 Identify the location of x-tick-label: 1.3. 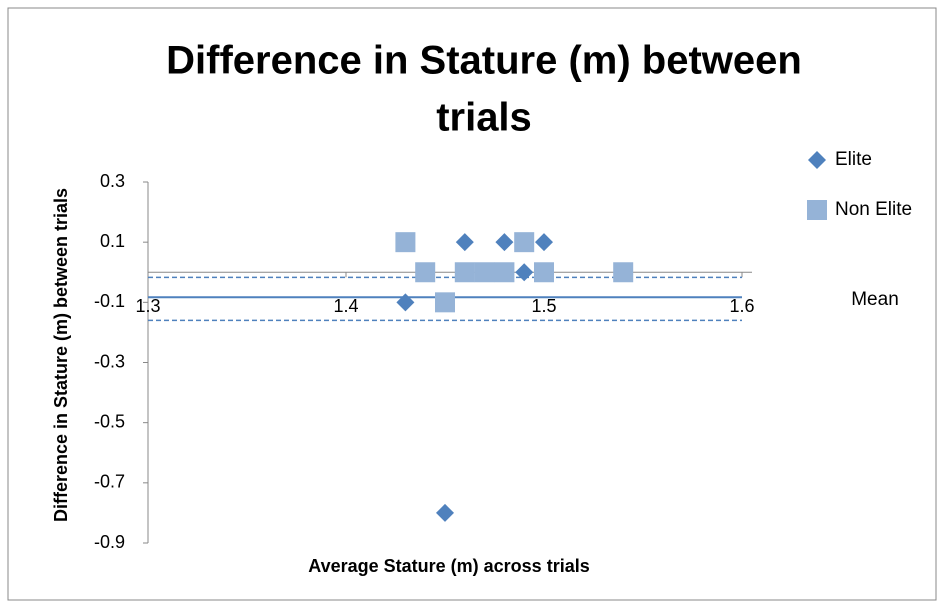
(147, 306).